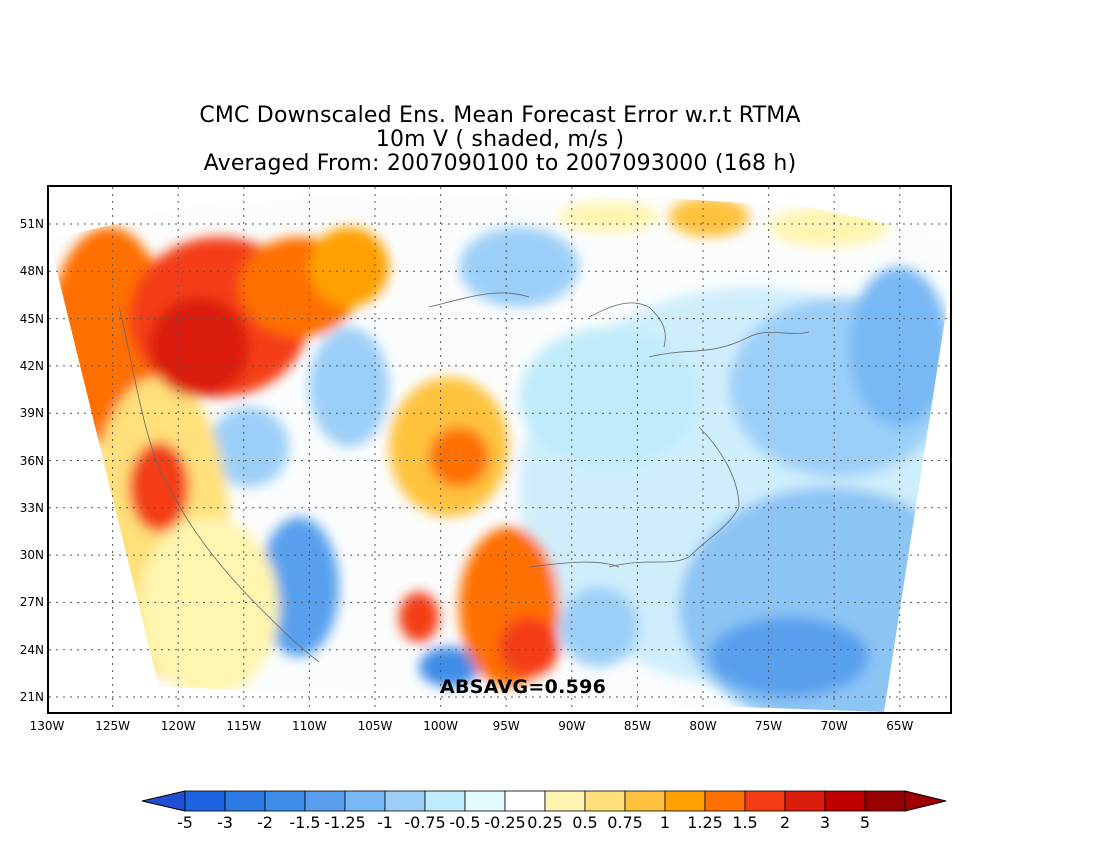 This screenshot has height=850, width=1100. I want to click on lon-tick-label: 80W, so click(703, 726).